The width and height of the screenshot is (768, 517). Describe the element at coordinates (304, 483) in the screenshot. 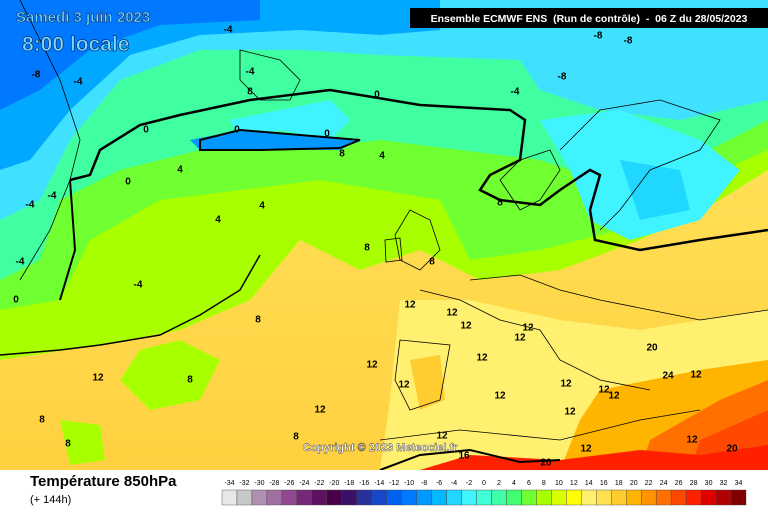

I see `colorbar-label: -24` at that location.